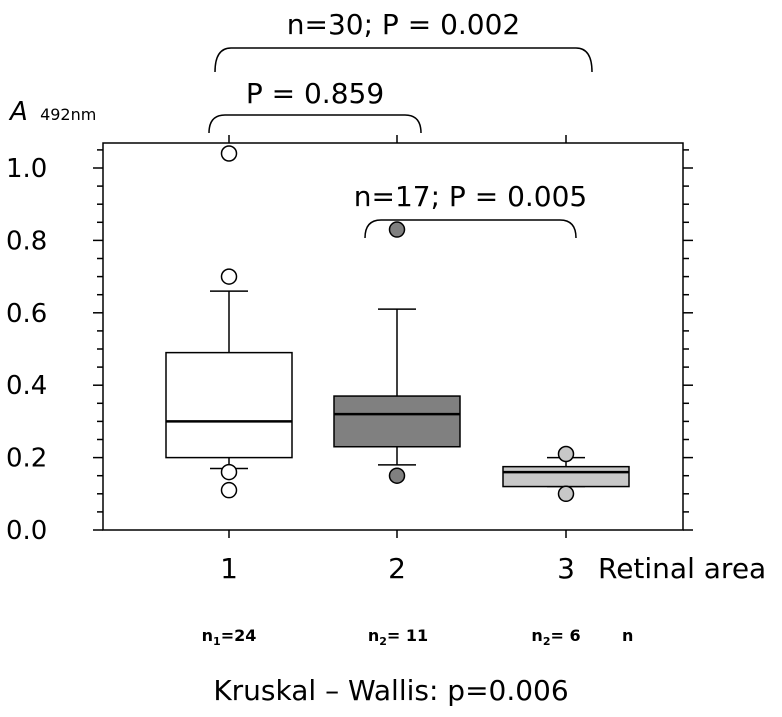 This screenshot has width=782, height=717. Describe the element at coordinates (26, 314) in the screenshot. I see `y-tick-label: 0.6` at that location.